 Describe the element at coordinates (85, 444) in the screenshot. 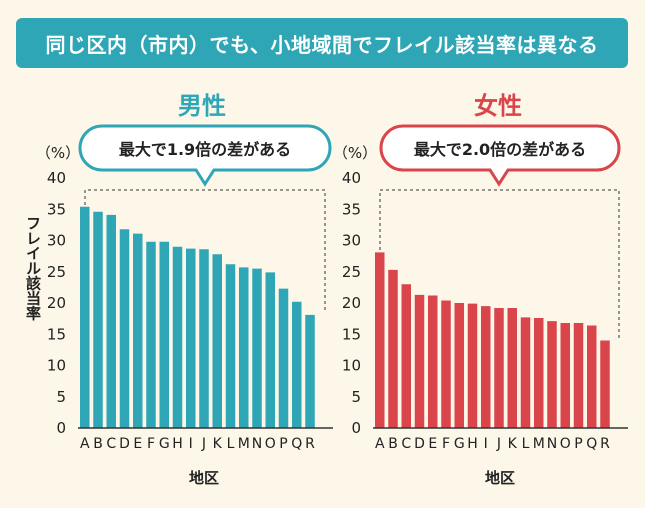

I see `male-x-tick-label: A` at that location.